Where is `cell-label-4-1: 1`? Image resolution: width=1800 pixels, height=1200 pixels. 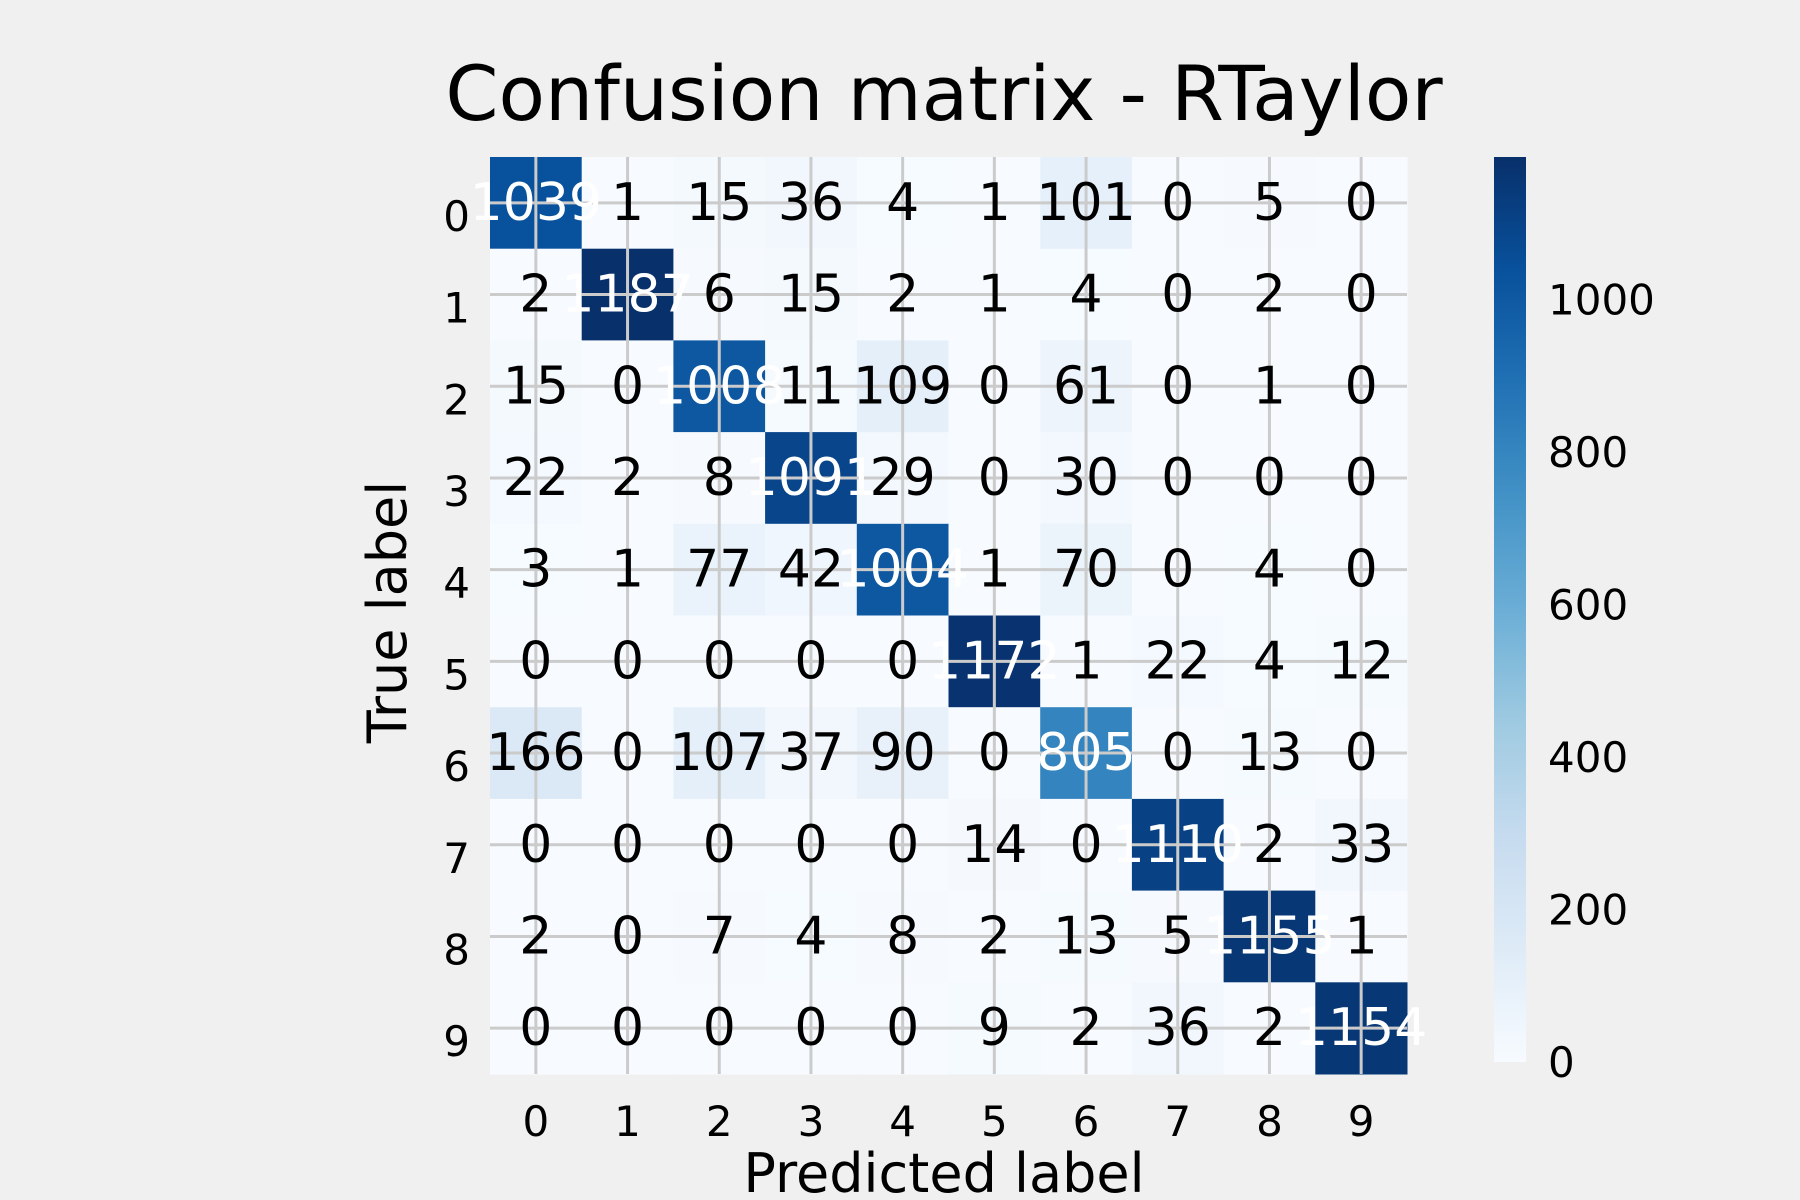
cell-label-4-1: 1 is located at coordinates (627, 570).